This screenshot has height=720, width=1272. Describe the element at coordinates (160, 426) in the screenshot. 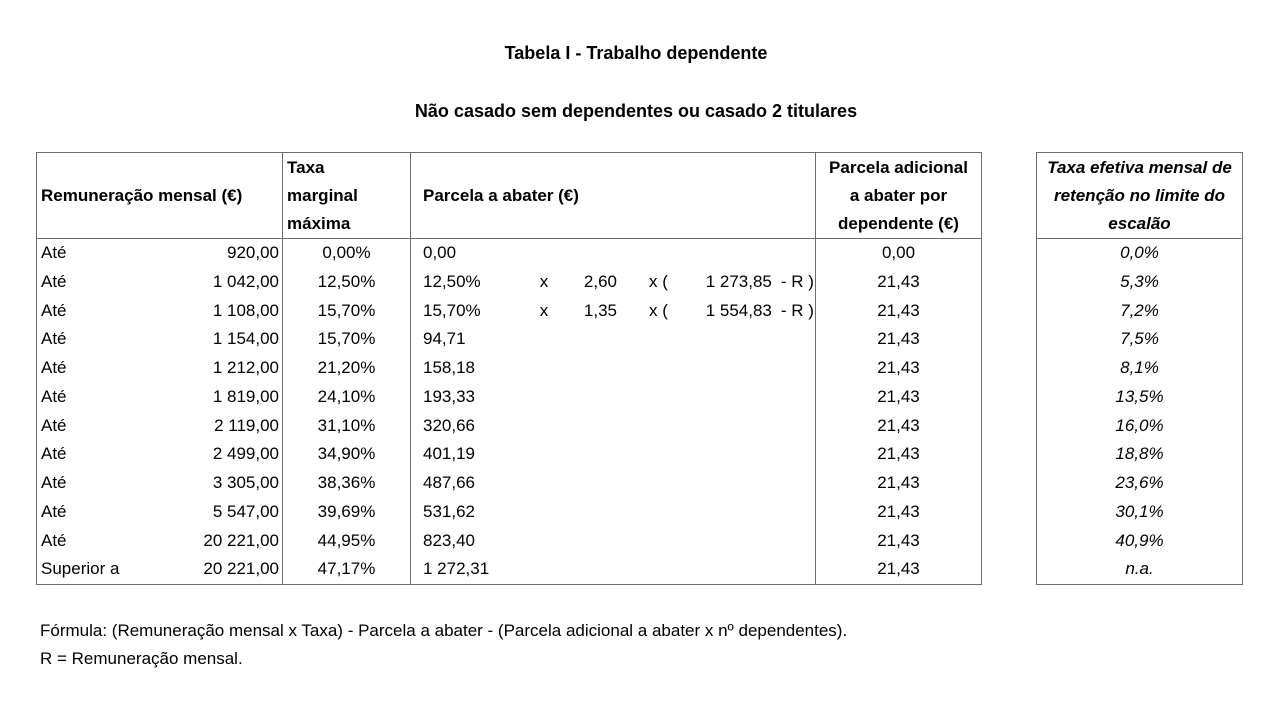

I see `cell-remuneracao: Até 2 119,00` at that location.